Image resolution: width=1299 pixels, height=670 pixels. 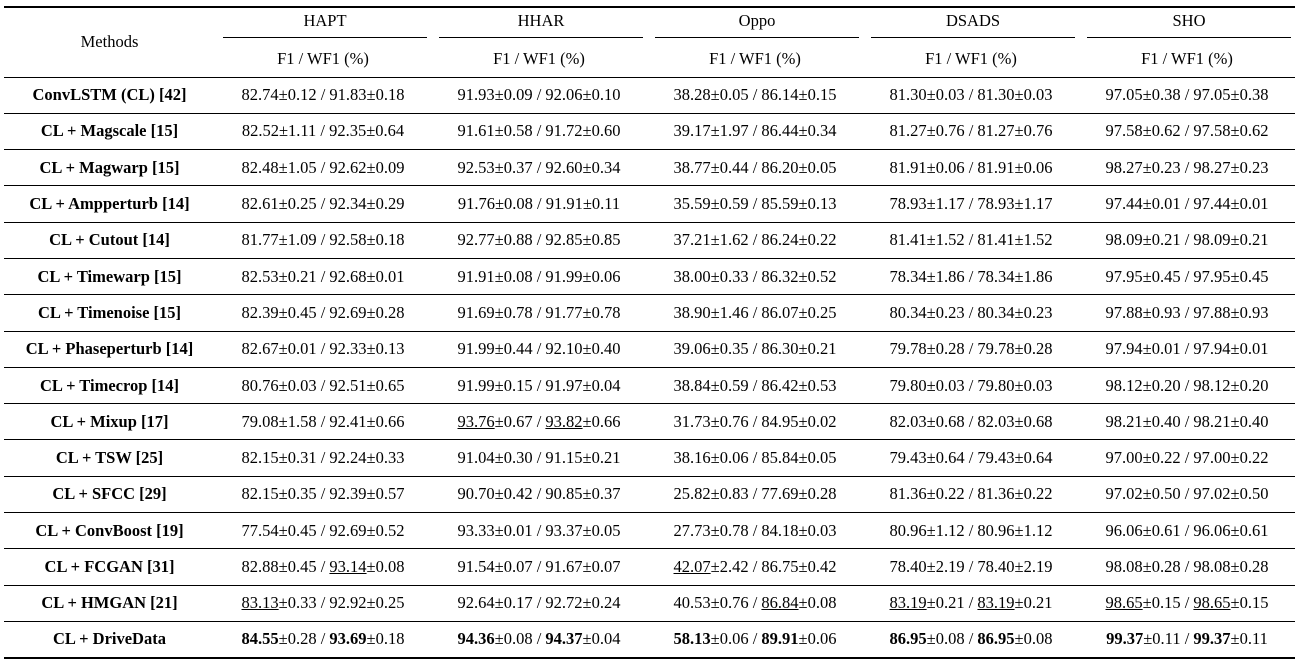 I want to click on f1-value: 78.93, so click(x=908, y=204).